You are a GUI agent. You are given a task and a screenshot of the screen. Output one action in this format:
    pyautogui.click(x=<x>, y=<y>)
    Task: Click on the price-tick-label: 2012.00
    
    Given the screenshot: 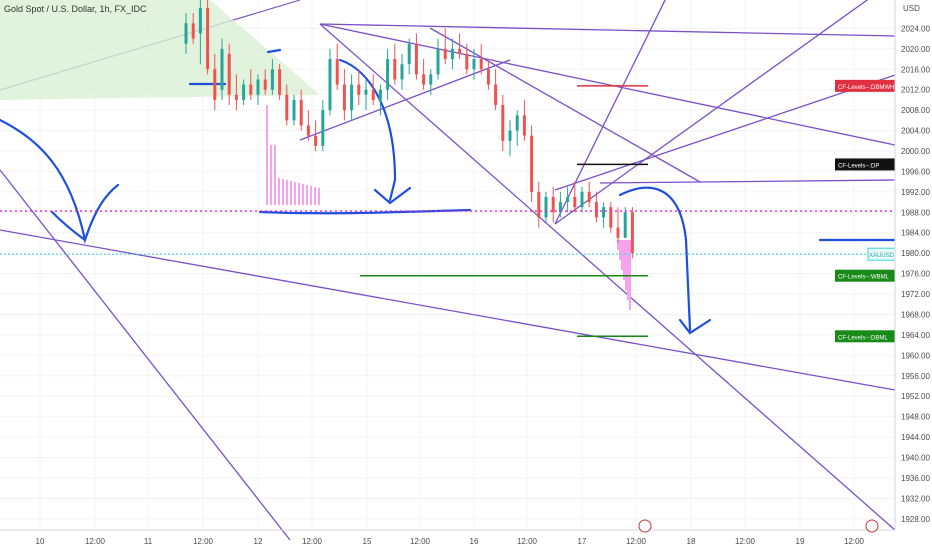 What is the action you would take?
    pyautogui.click(x=915, y=90)
    